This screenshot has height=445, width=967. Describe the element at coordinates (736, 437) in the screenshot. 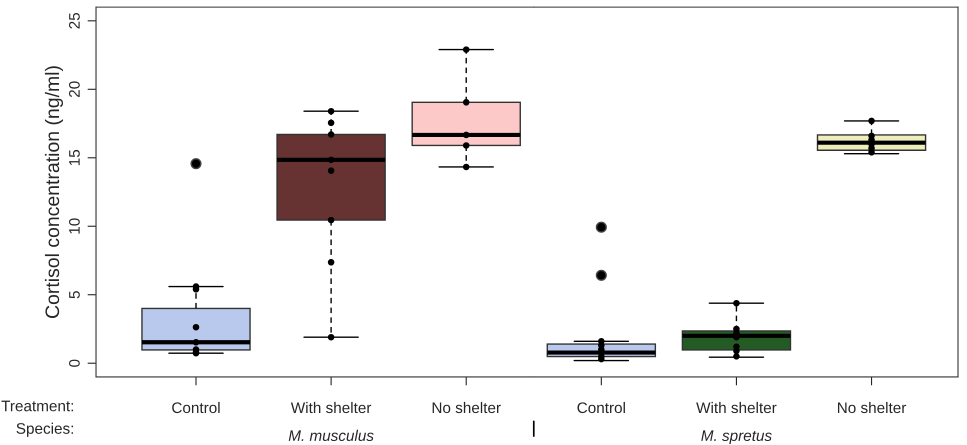

I see `x-axis-title: M. spretus` at that location.